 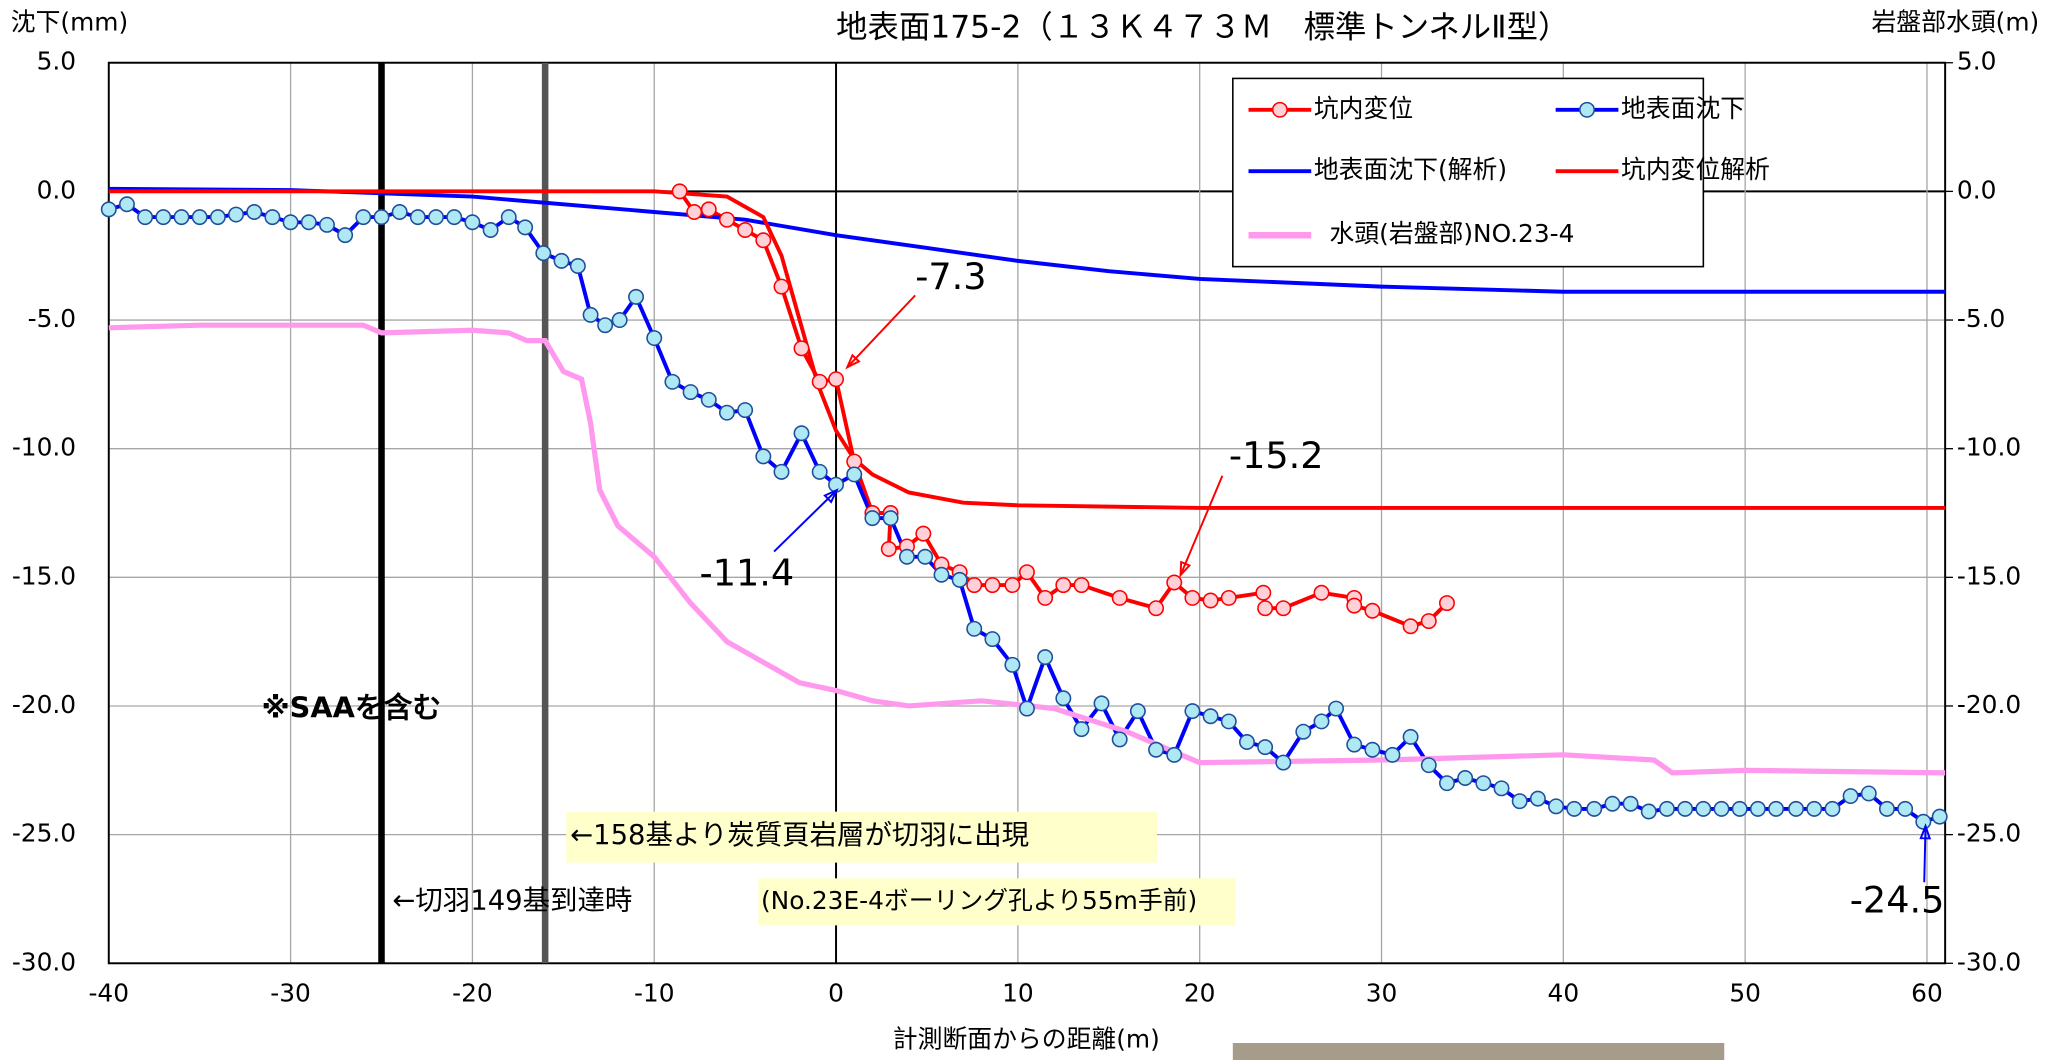 What do you see at coordinates (69, 22) in the screenshot?
I see `y-axis-label: 沈下(mm)` at bounding box center [69, 22].